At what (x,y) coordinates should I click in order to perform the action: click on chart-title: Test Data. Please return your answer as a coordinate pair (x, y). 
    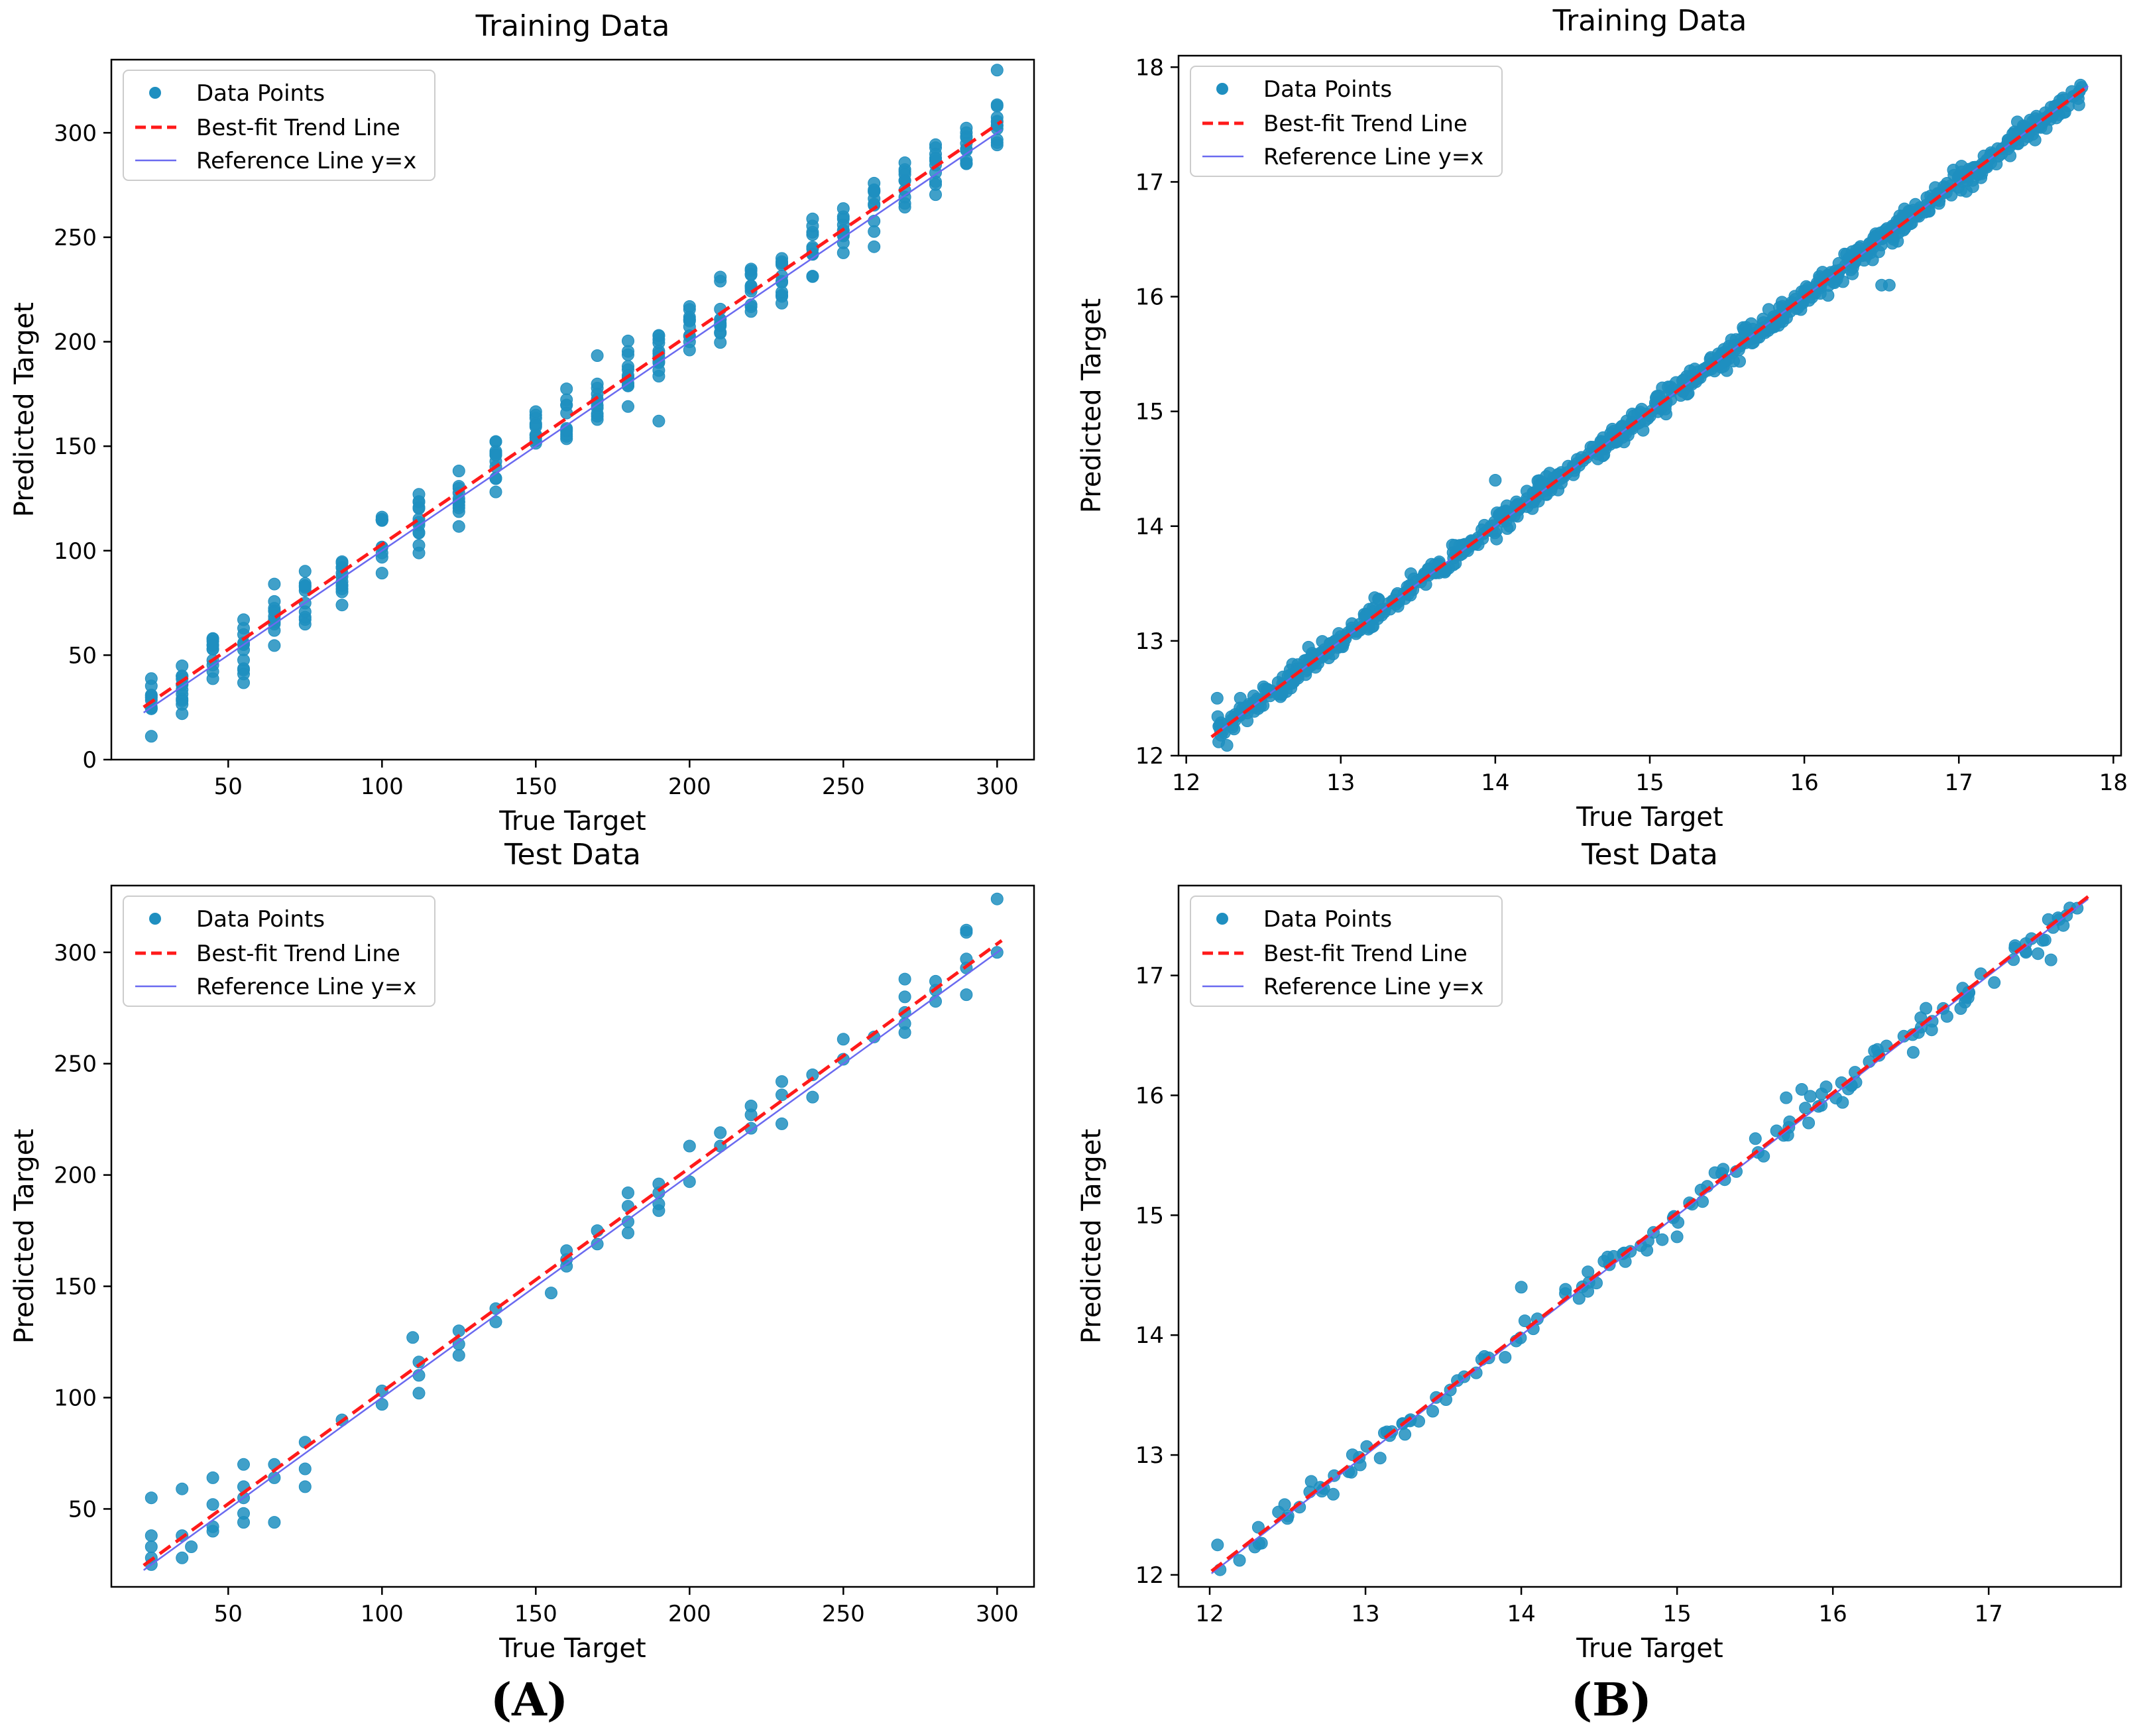
    Looking at the image, I should click on (573, 855).